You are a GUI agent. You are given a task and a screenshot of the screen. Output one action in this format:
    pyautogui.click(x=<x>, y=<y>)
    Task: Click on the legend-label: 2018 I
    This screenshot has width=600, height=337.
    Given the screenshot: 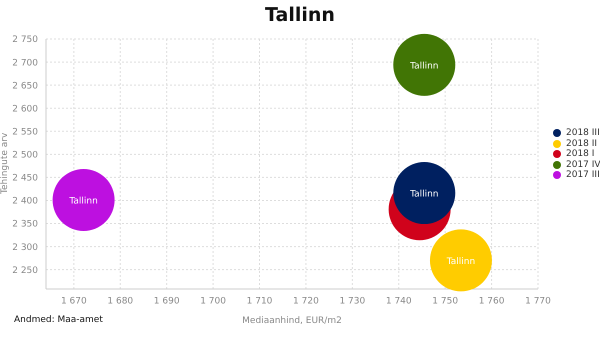 What is the action you would take?
    pyautogui.click(x=580, y=154)
    